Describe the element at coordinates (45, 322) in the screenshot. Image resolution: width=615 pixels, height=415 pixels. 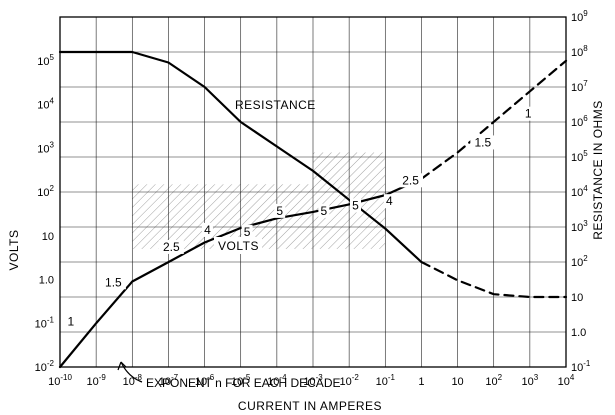
I see `y-tick-label: 10⁻¹` at that location.